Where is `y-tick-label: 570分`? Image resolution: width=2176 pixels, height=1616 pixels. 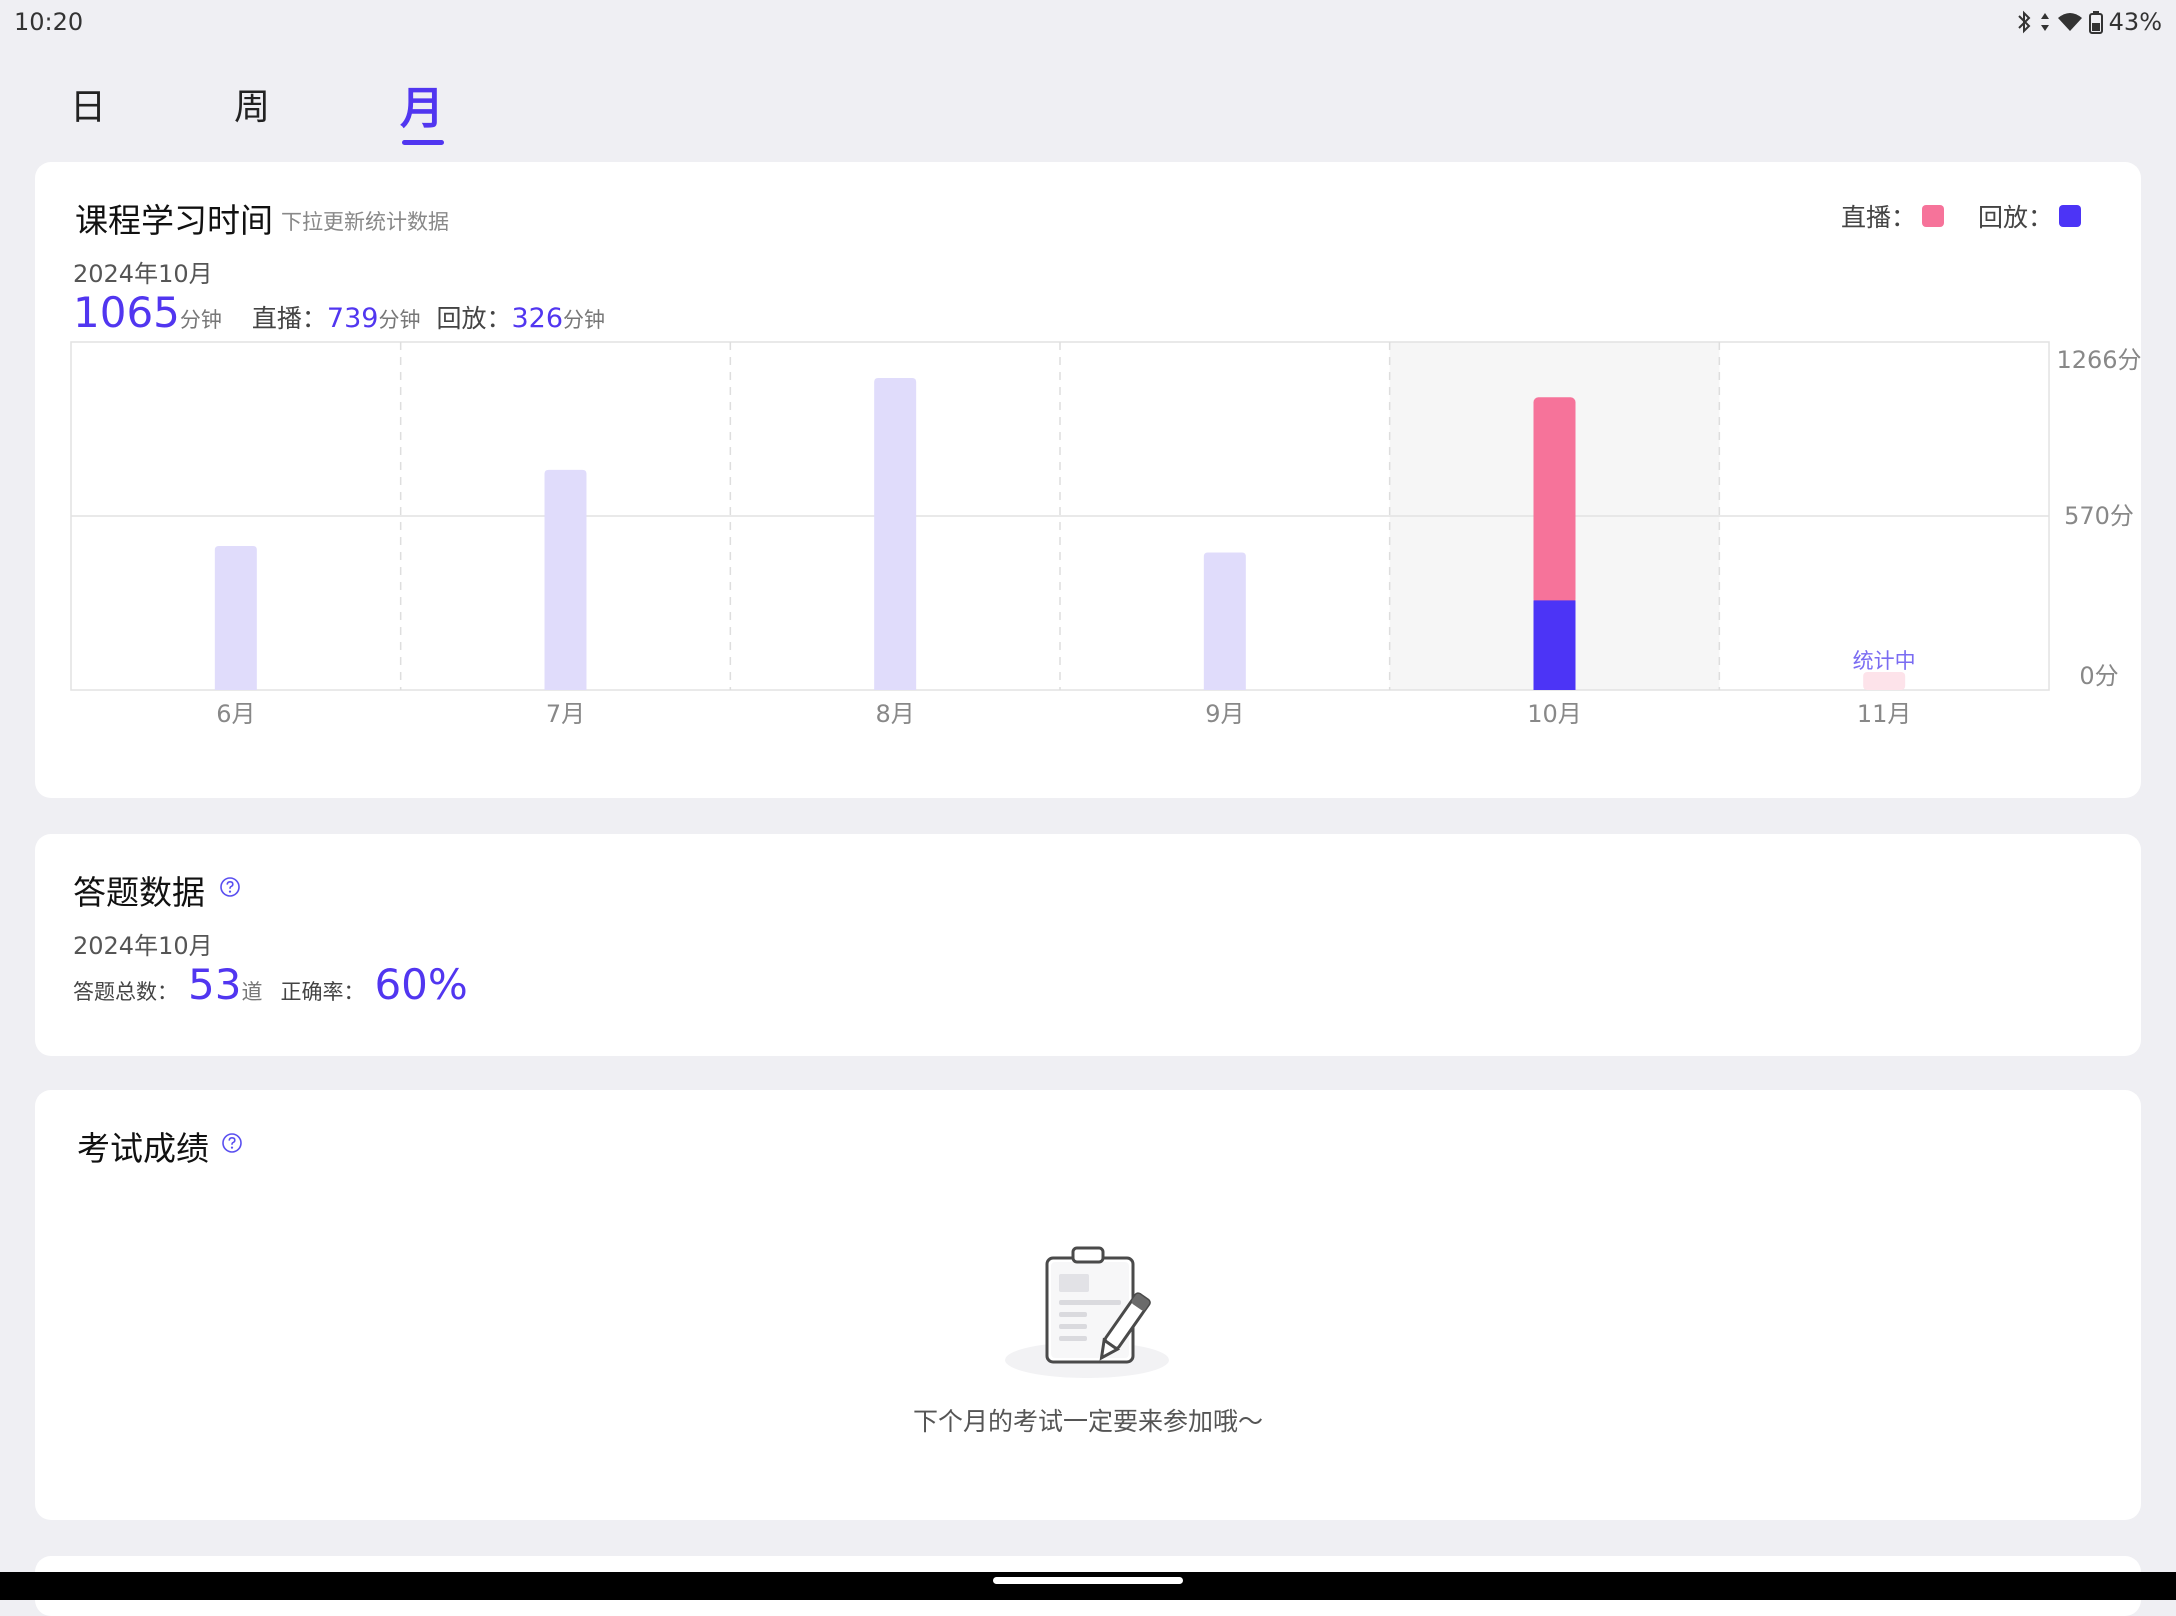
y-tick-label: 570分 is located at coordinates (2099, 516).